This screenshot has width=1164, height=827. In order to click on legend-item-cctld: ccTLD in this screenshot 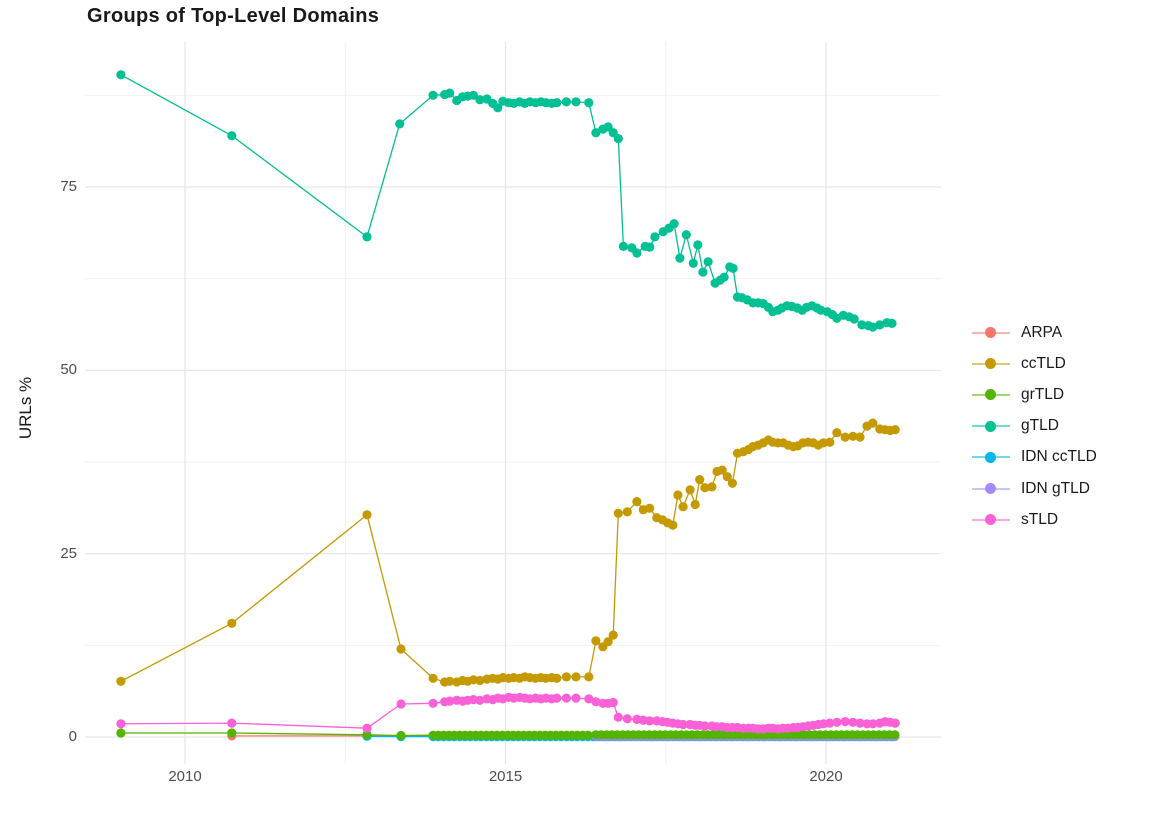, I will do `click(1034, 363)`.